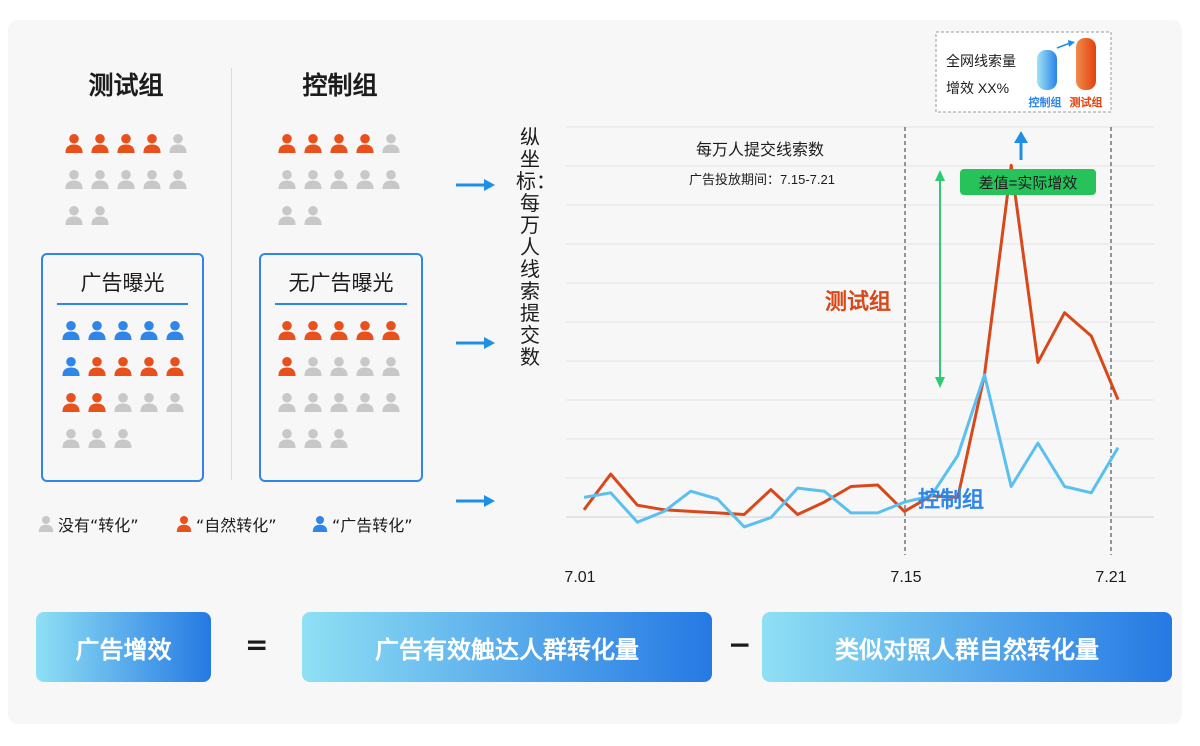 This screenshot has width=1200, height=746. Describe the element at coordinates (257, 644) in the screenshot. I see `equals-sign: =` at that location.